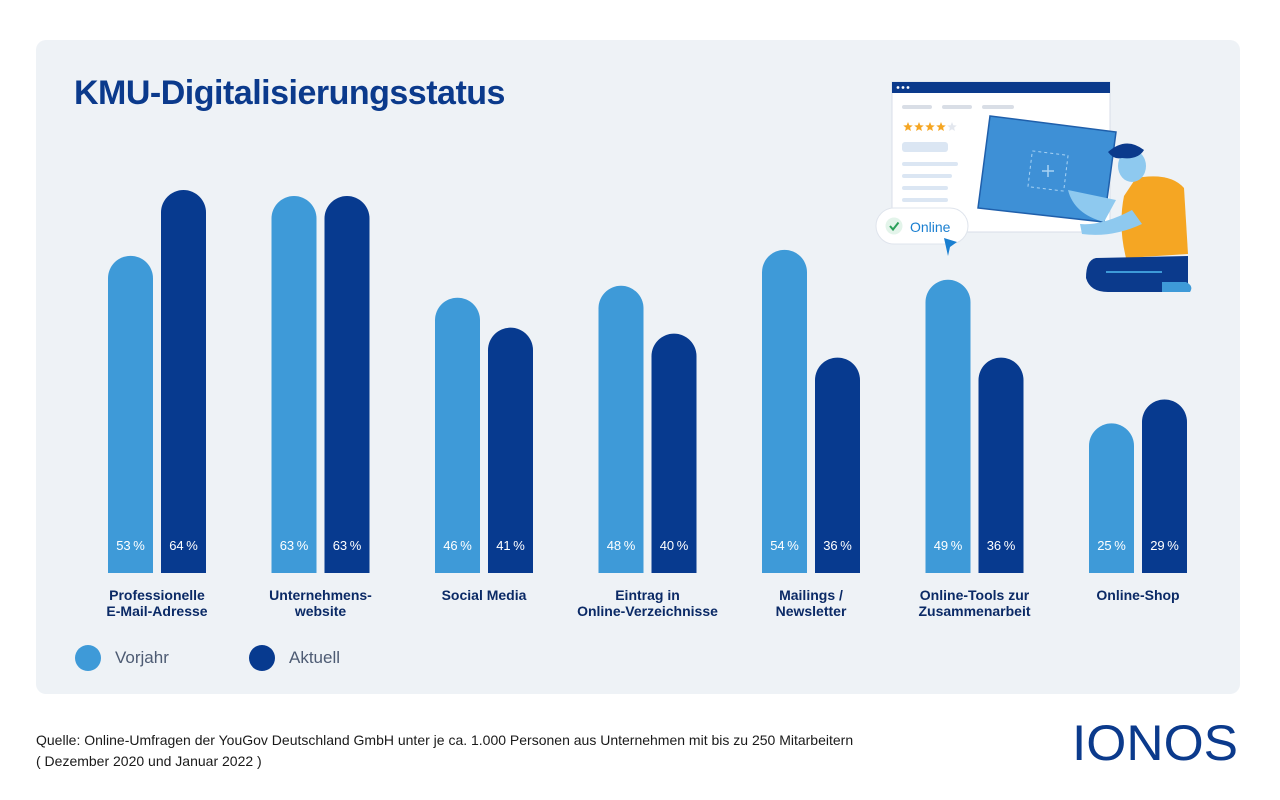 The height and width of the screenshot is (800, 1280). What do you see at coordinates (784, 545) in the screenshot?
I see `data-label-vorjahr-4: 54 %` at bounding box center [784, 545].